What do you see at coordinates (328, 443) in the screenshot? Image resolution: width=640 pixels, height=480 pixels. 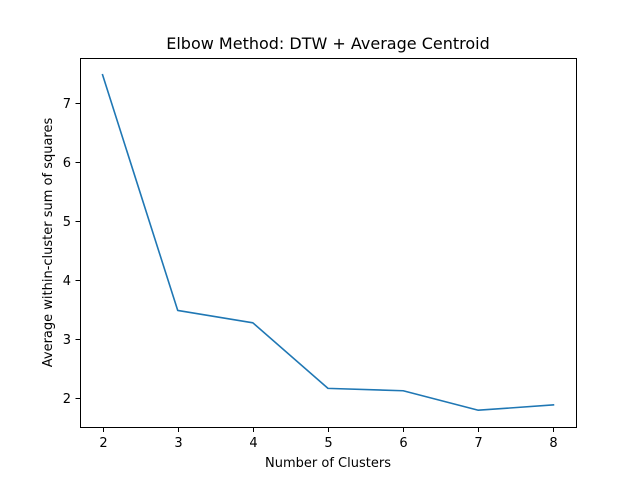 I see `x-tick-label: 5` at bounding box center [328, 443].